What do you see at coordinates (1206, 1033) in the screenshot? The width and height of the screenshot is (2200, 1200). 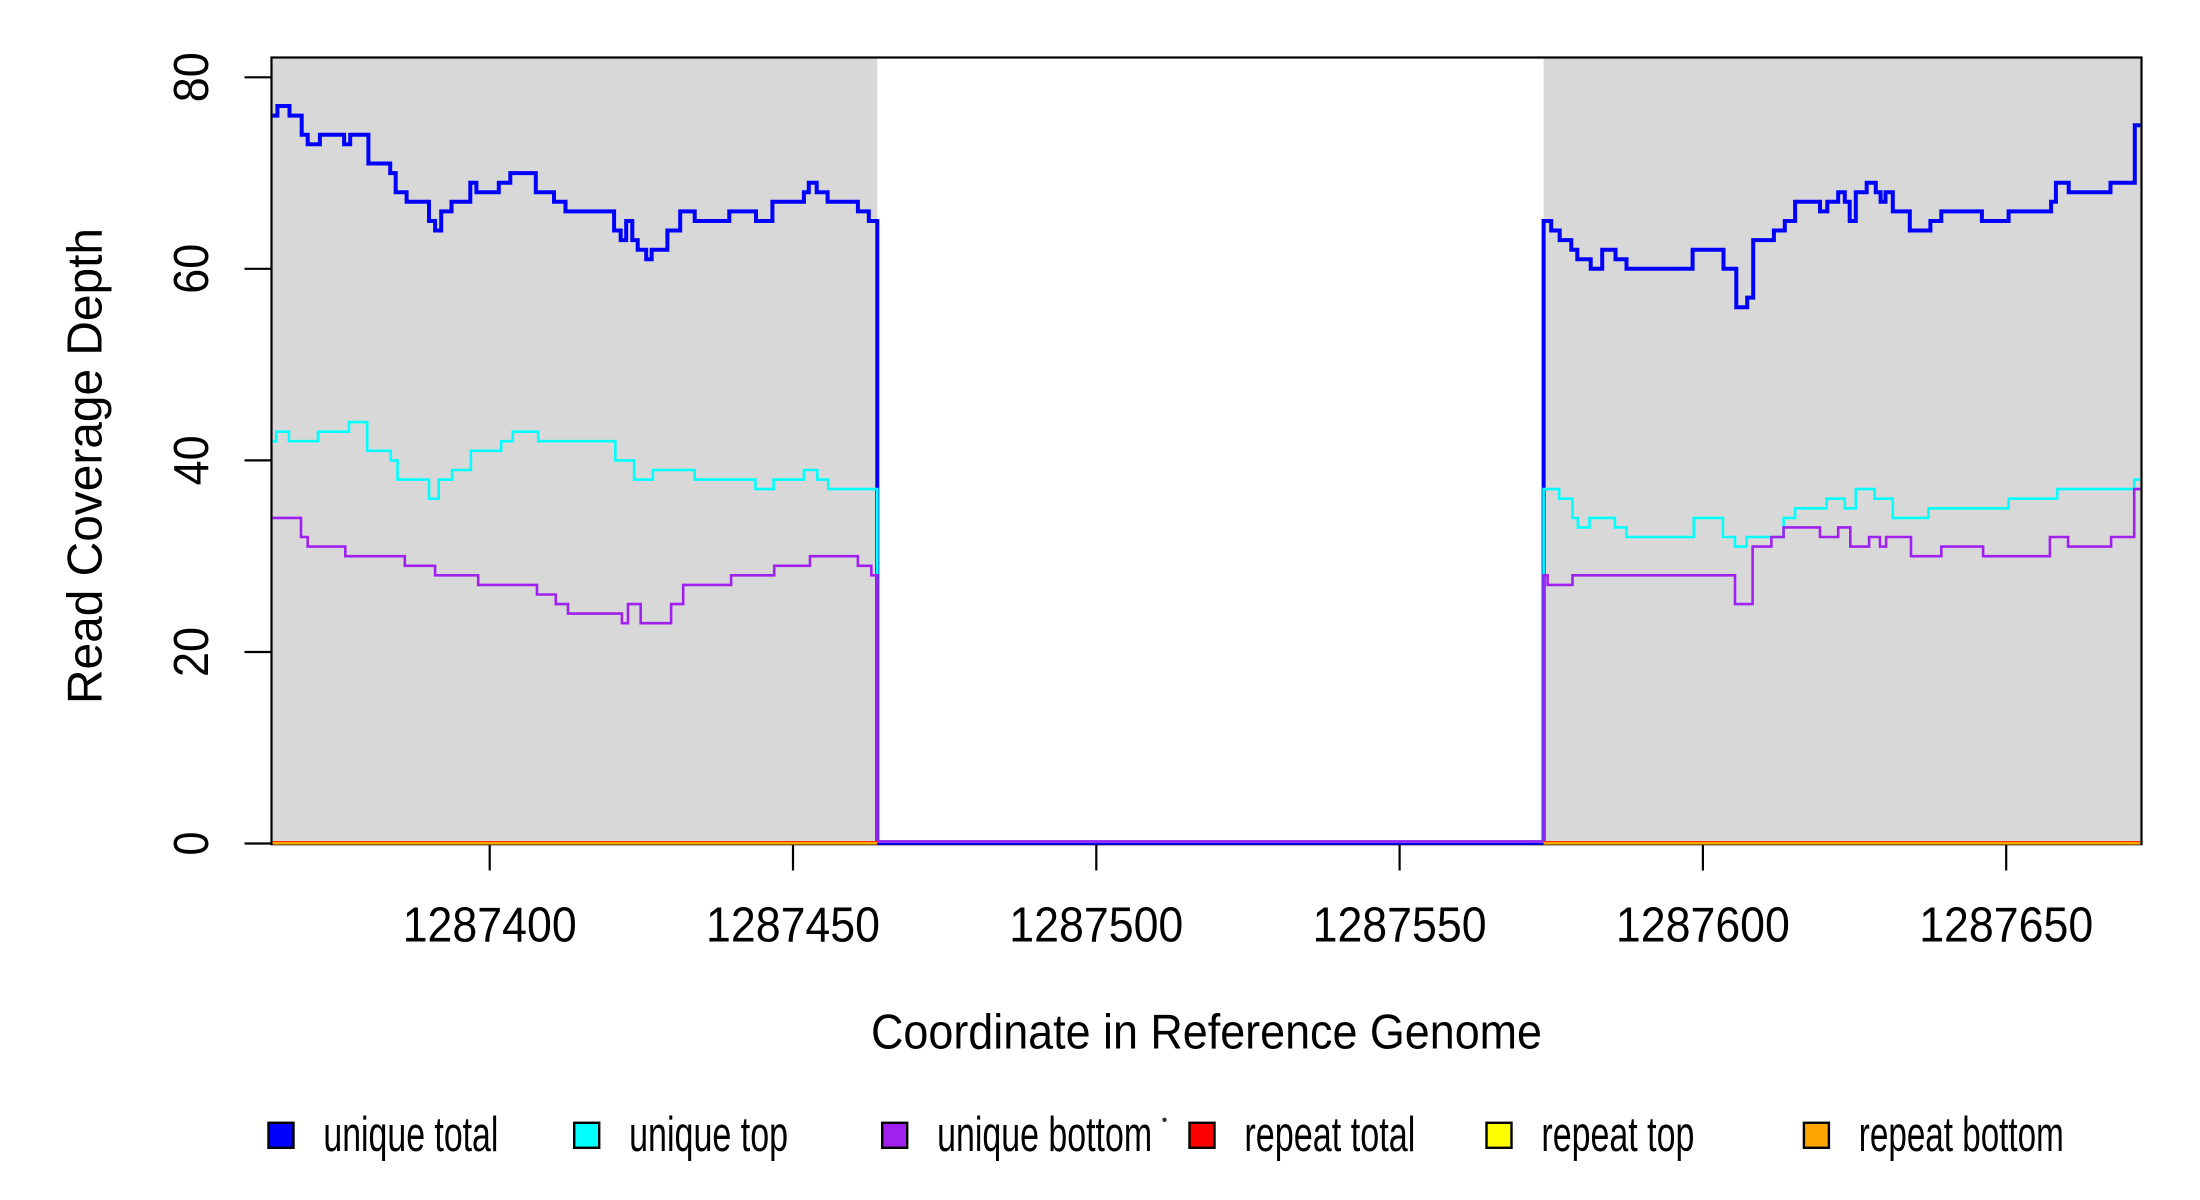 I see `svg-text: Coordinate in Reference Genome` at bounding box center [1206, 1033].